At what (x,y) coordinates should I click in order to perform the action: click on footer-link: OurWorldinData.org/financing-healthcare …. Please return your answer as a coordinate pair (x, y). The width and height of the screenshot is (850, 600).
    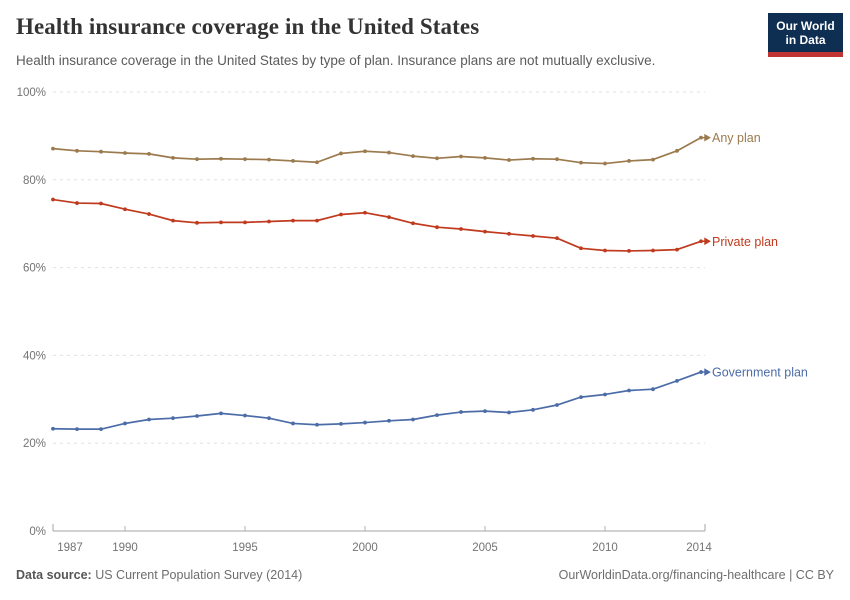
    Looking at the image, I should click on (696, 575).